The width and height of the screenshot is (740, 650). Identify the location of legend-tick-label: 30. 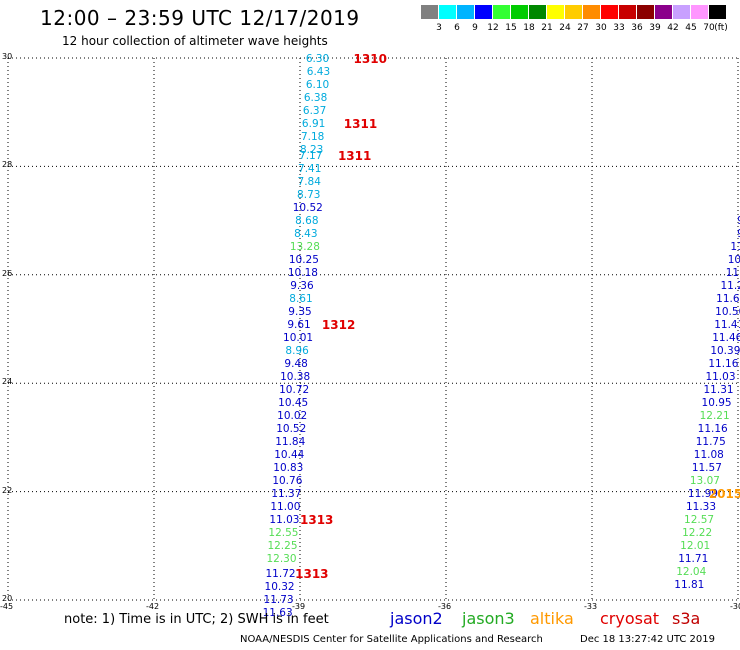
(601, 28).